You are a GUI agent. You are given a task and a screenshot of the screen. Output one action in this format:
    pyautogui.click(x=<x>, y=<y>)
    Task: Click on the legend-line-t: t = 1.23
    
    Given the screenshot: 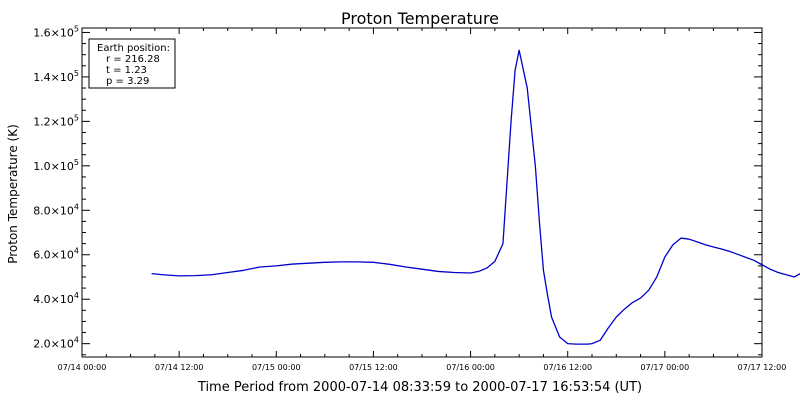 What is the action you would take?
    pyautogui.click(x=126, y=70)
    